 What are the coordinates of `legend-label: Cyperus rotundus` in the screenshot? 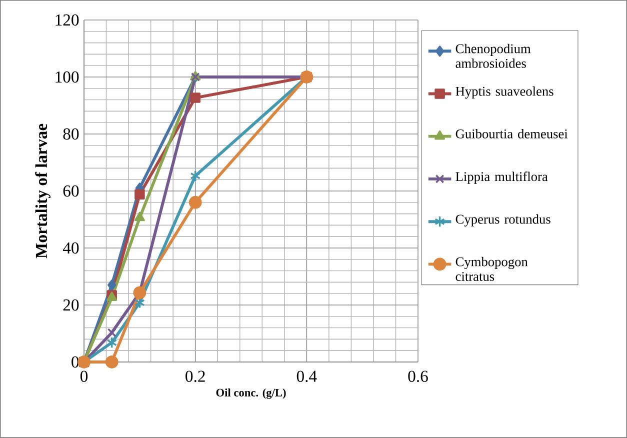 It's located at (503, 220).